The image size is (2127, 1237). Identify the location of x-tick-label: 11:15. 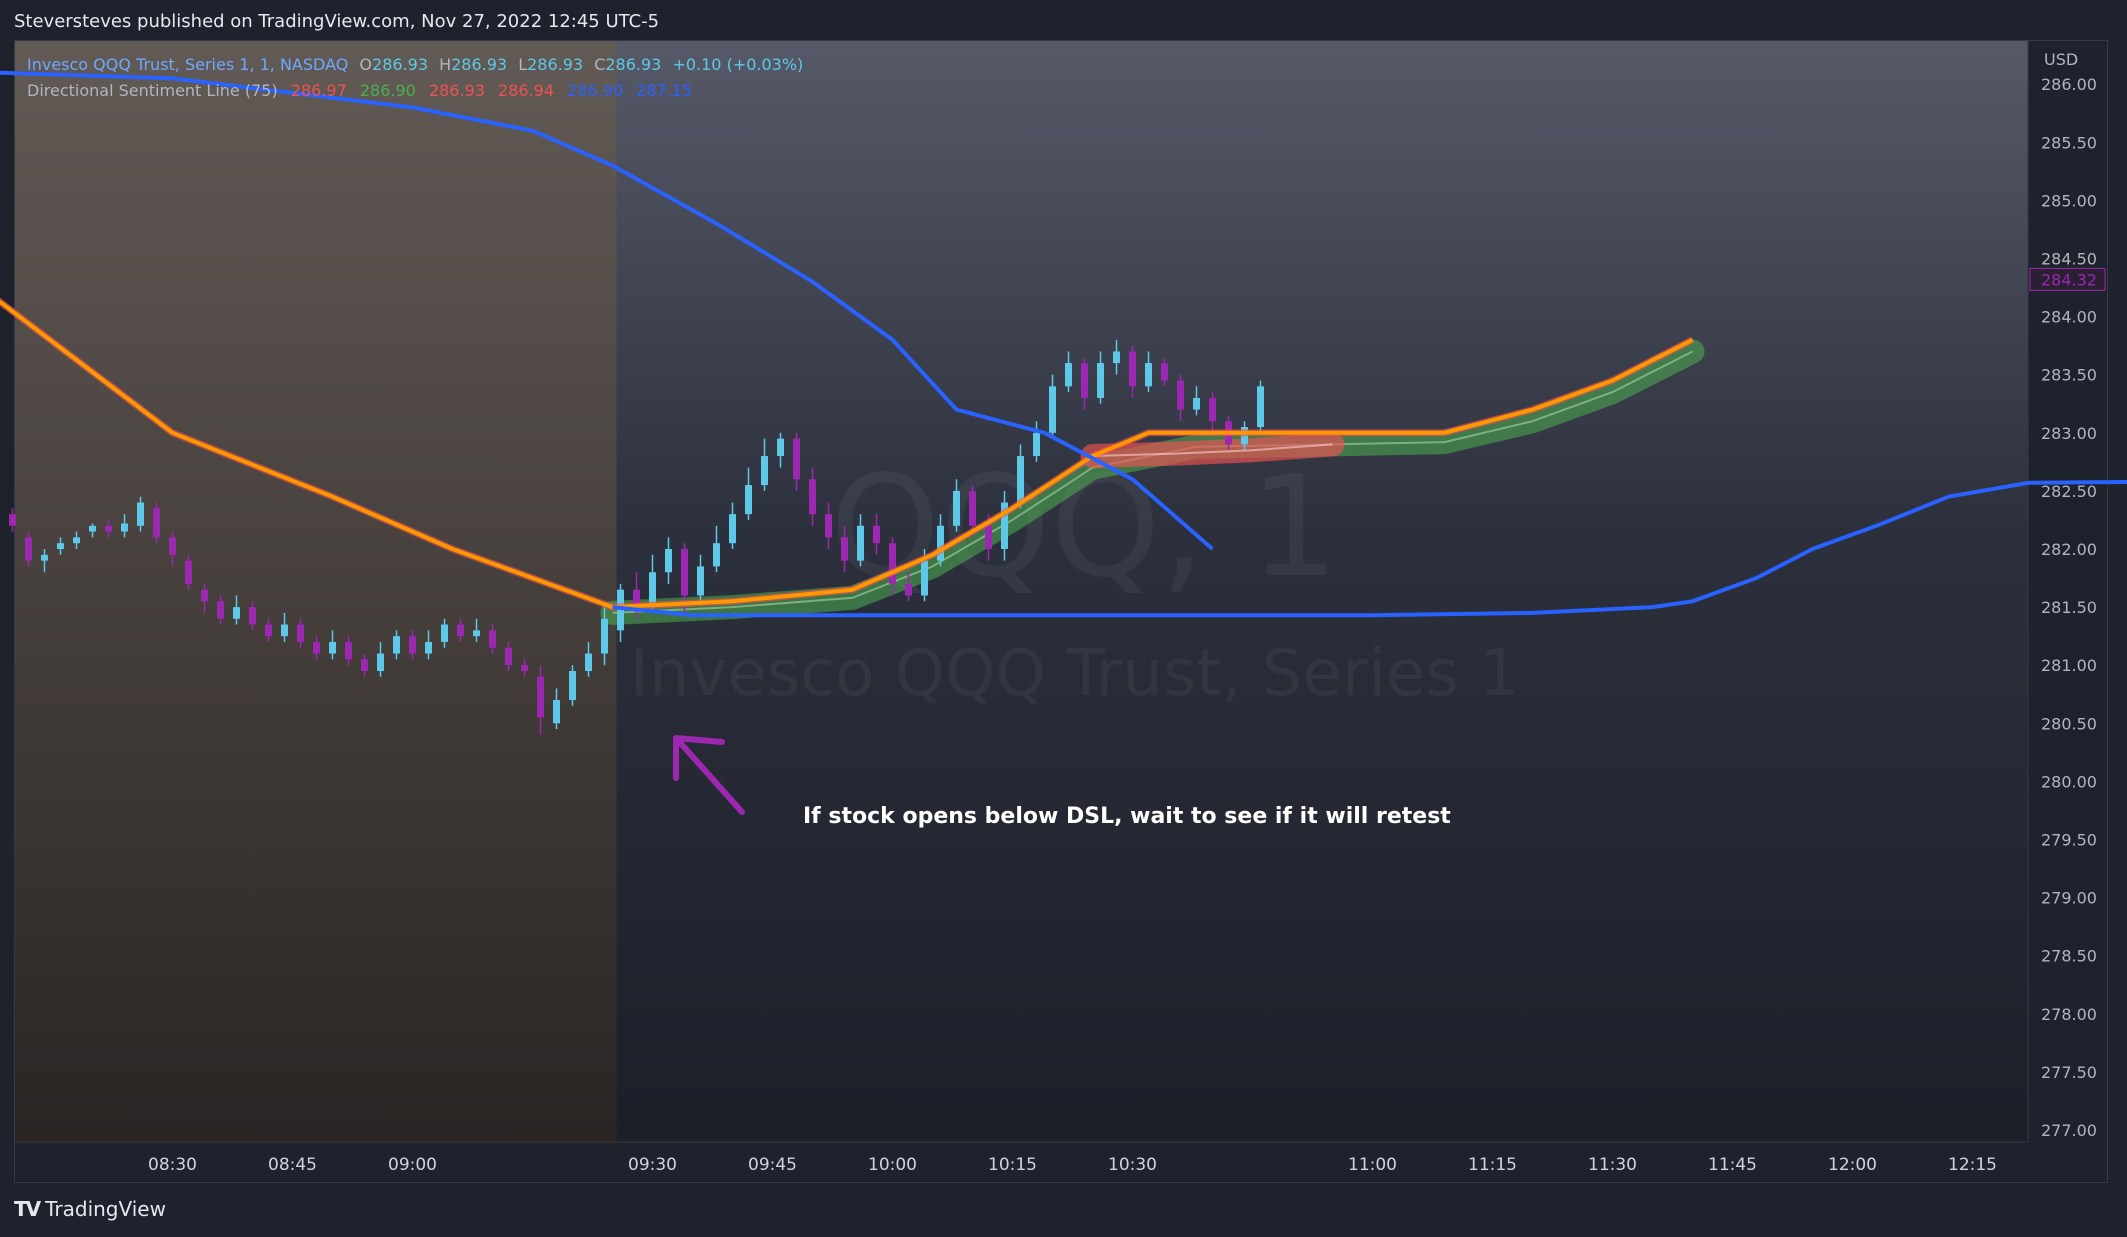
(1492, 1165).